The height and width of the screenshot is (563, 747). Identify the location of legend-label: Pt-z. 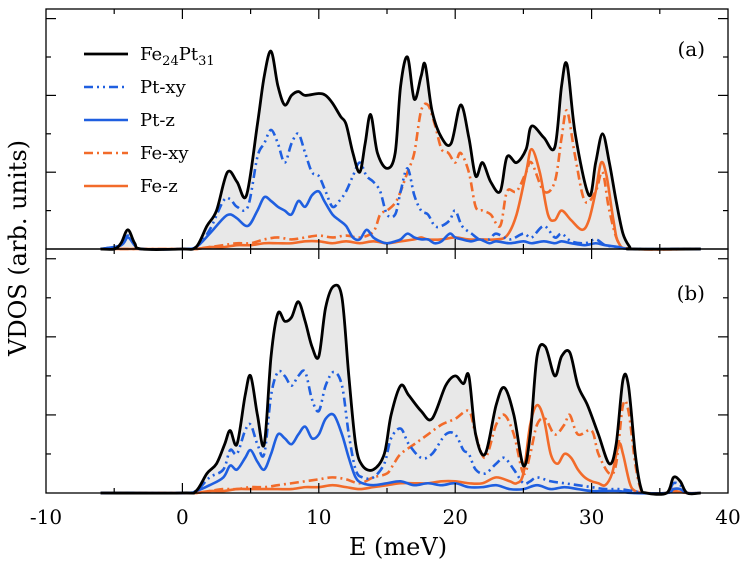
(157, 120).